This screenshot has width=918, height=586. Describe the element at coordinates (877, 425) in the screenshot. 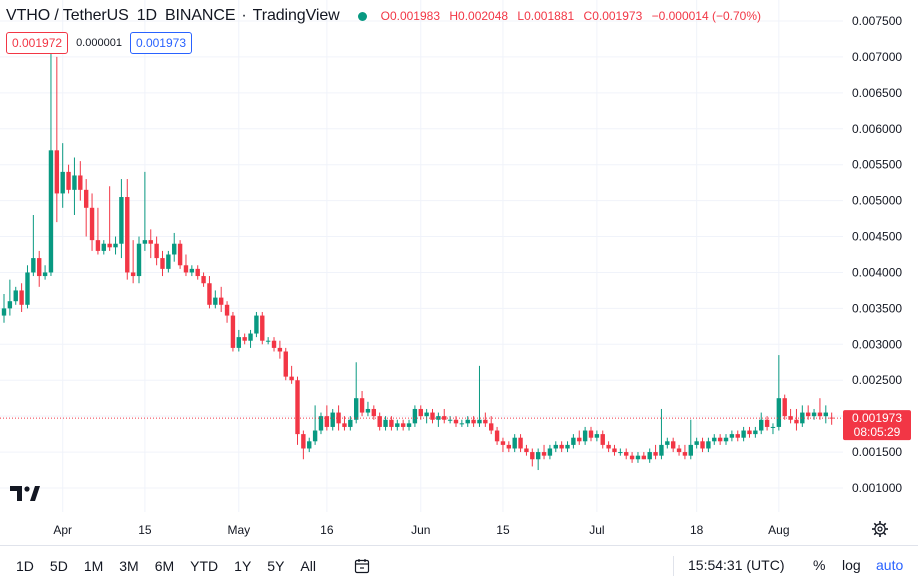

I see `last-price-label: 0.001973 08:05:29` at that location.